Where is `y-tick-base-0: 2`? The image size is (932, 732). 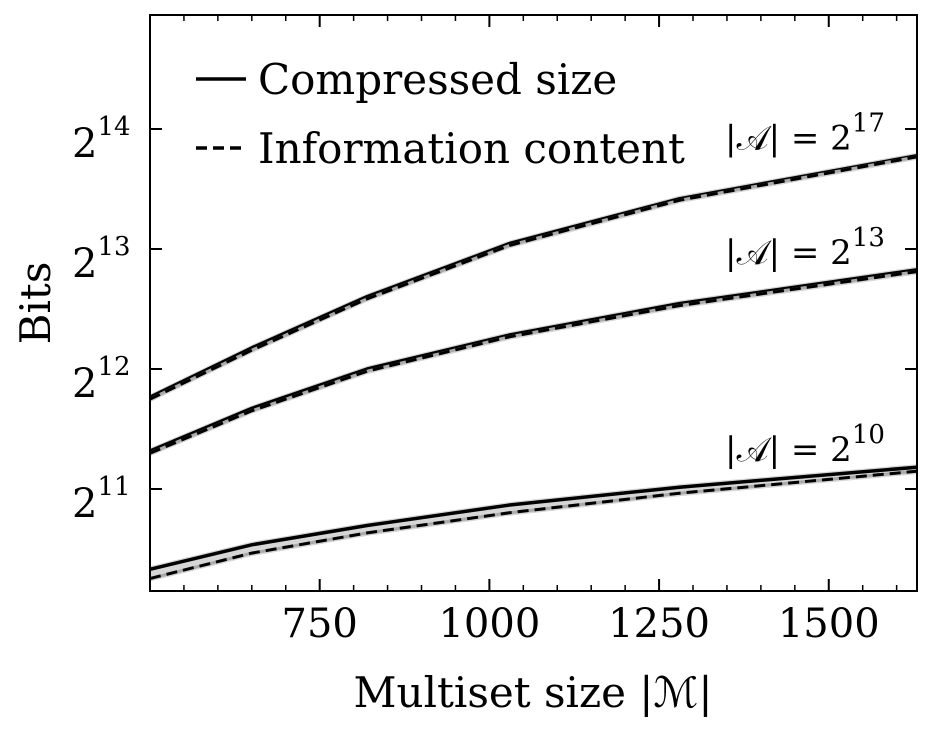
y-tick-base-0: 2 is located at coordinates (84, 504).